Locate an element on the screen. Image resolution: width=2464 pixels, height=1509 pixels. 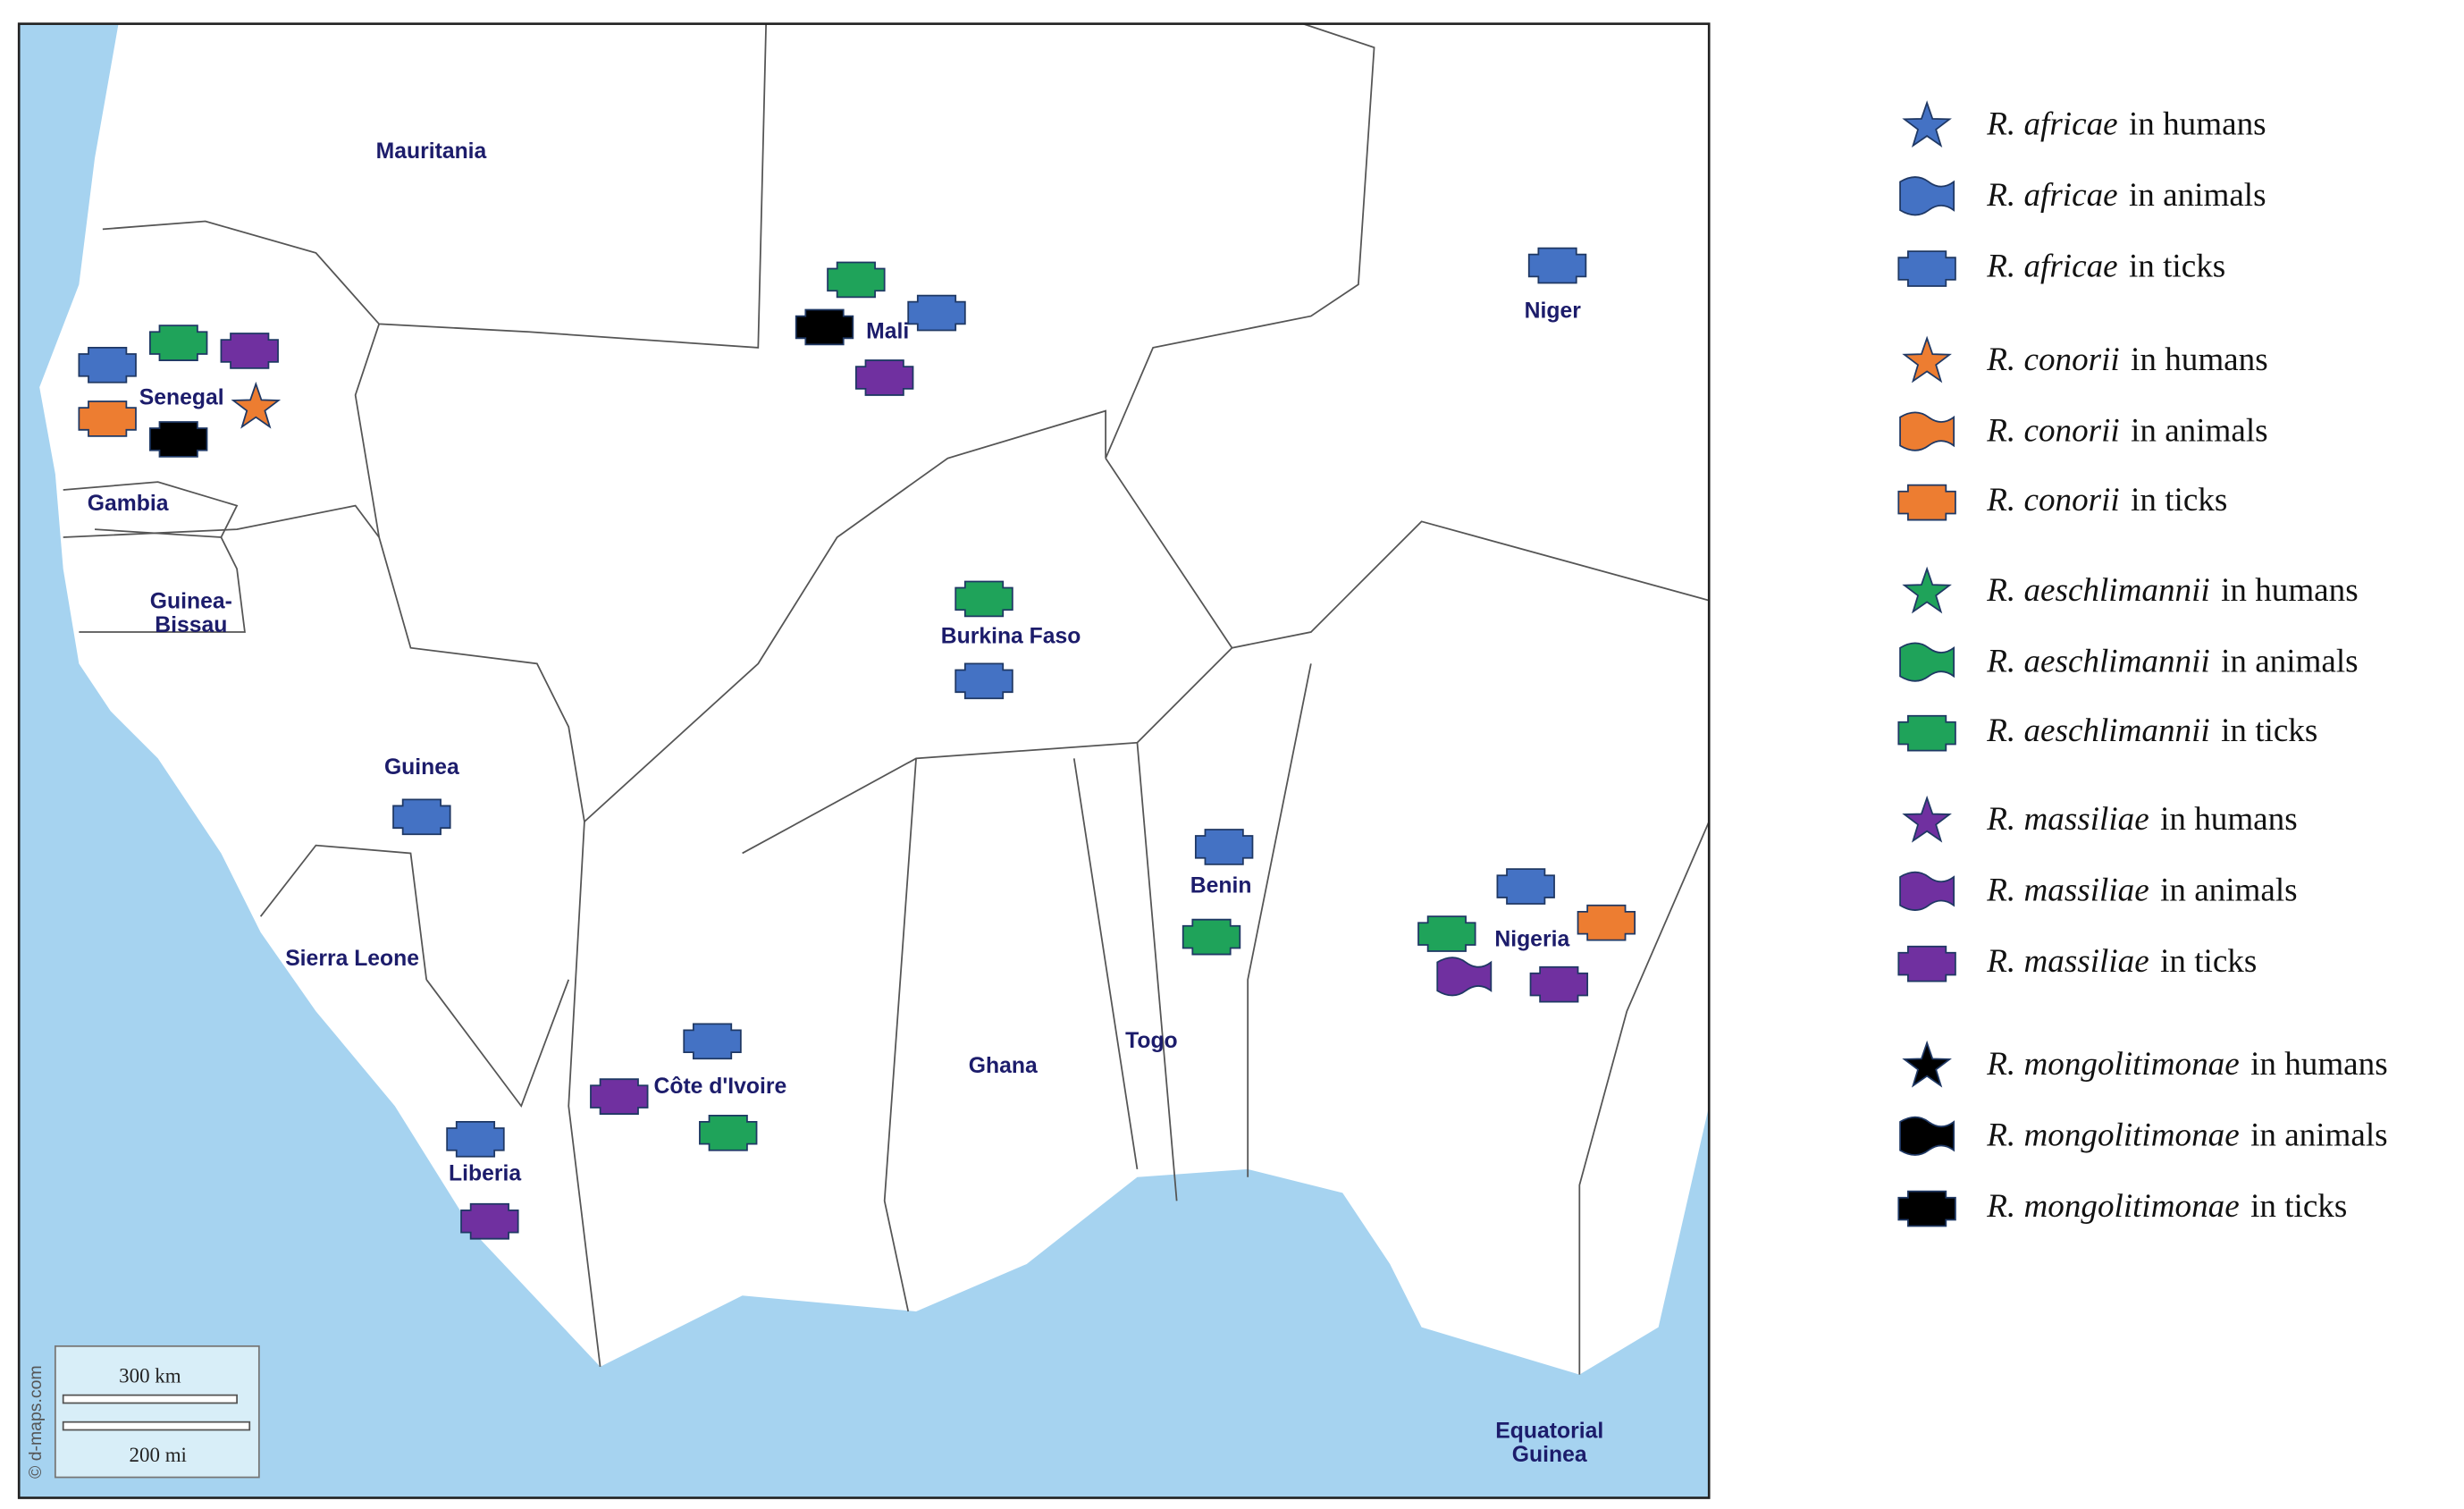
legend-entry: R. conorii in ticks is located at coordinates (2106, 500).